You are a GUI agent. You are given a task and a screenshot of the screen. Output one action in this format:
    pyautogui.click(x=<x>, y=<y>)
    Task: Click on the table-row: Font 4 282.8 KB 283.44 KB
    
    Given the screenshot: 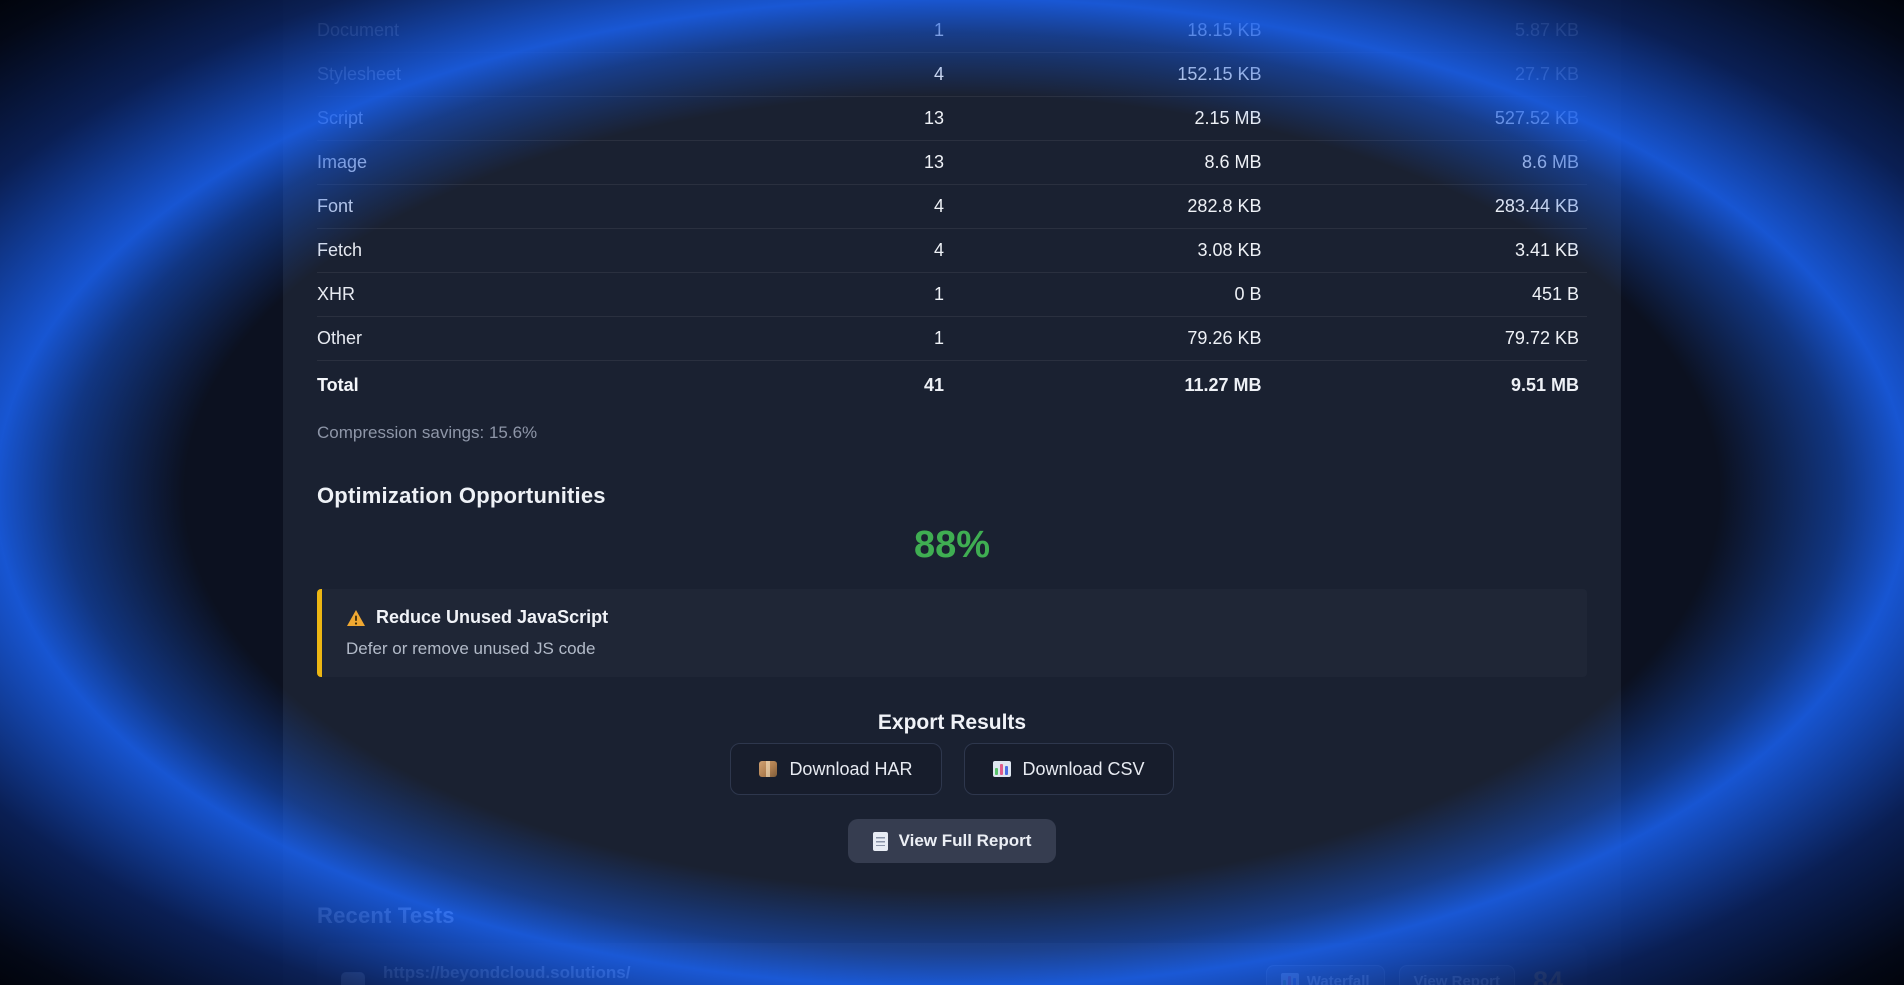 What is the action you would take?
    pyautogui.click(x=952, y=207)
    